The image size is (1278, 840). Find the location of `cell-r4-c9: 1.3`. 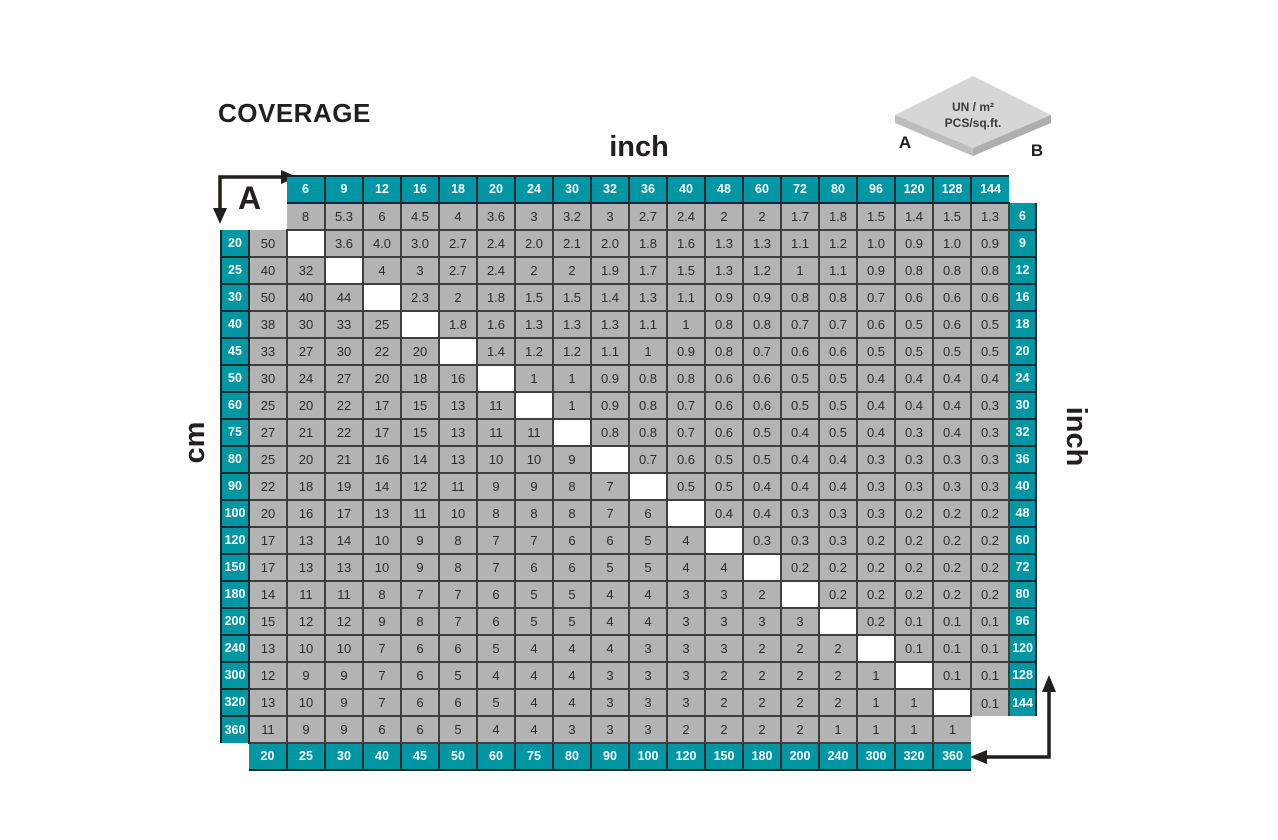

cell-r4-c9: 1.3 is located at coordinates (610, 324).